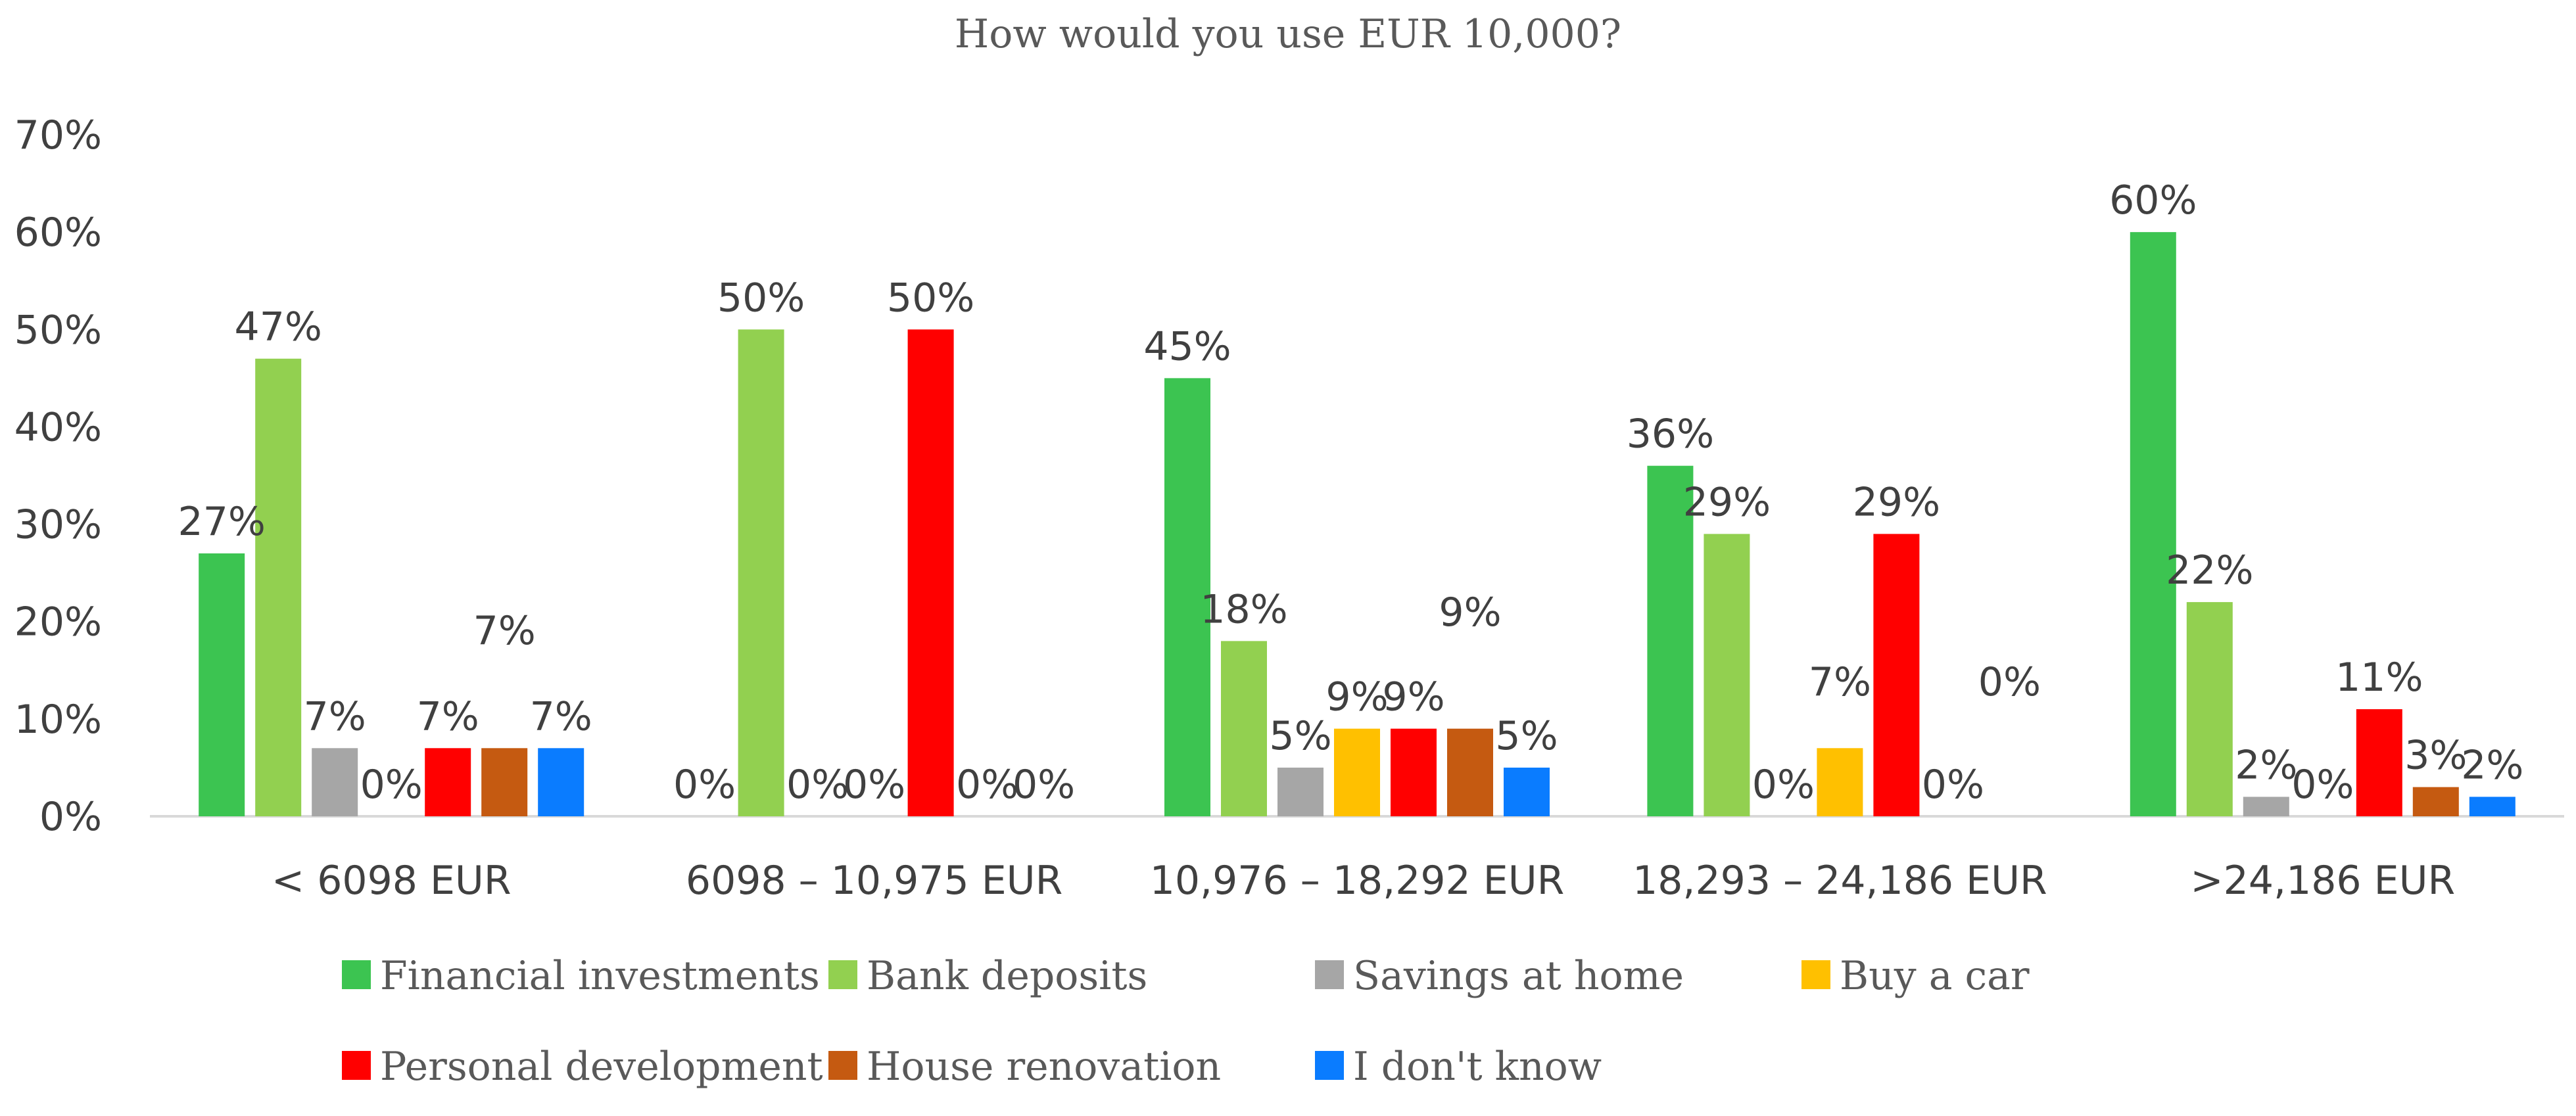 The width and height of the screenshot is (2576, 1116). What do you see at coordinates (2436, 756) in the screenshot?
I see `data-label: 3%` at bounding box center [2436, 756].